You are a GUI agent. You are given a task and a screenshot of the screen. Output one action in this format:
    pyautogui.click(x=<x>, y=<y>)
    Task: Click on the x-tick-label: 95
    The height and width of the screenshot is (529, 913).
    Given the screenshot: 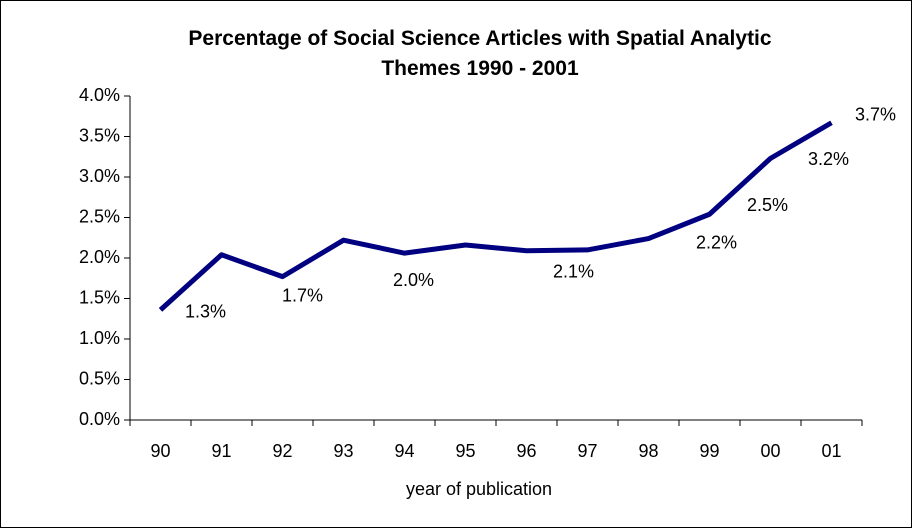 What is the action you would take?
    pyautogui.click(x=465, y=451)
    